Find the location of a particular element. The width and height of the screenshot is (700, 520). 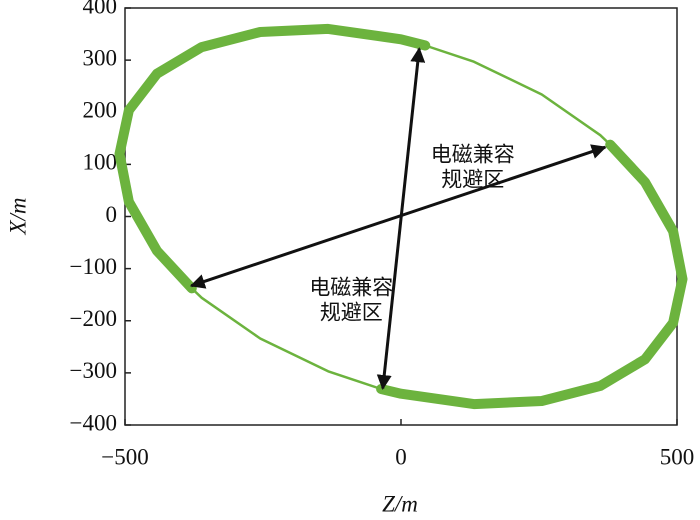

y-tick-label: 100 is located at coordinates (100, 162).